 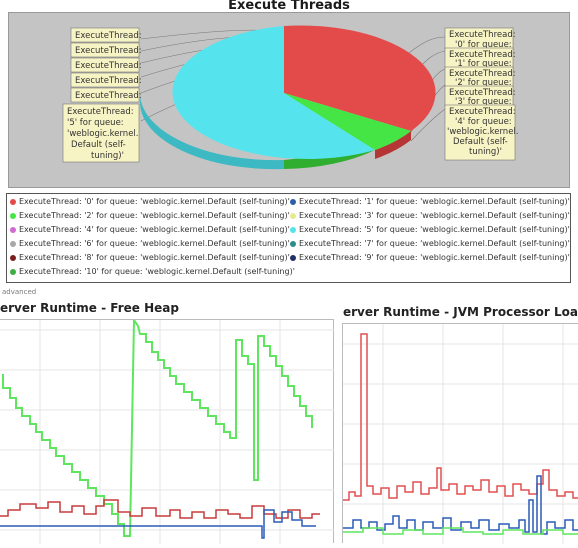 I want to click on execute-threads-title-bar: Execute Threads, so click(x=289, y=7).